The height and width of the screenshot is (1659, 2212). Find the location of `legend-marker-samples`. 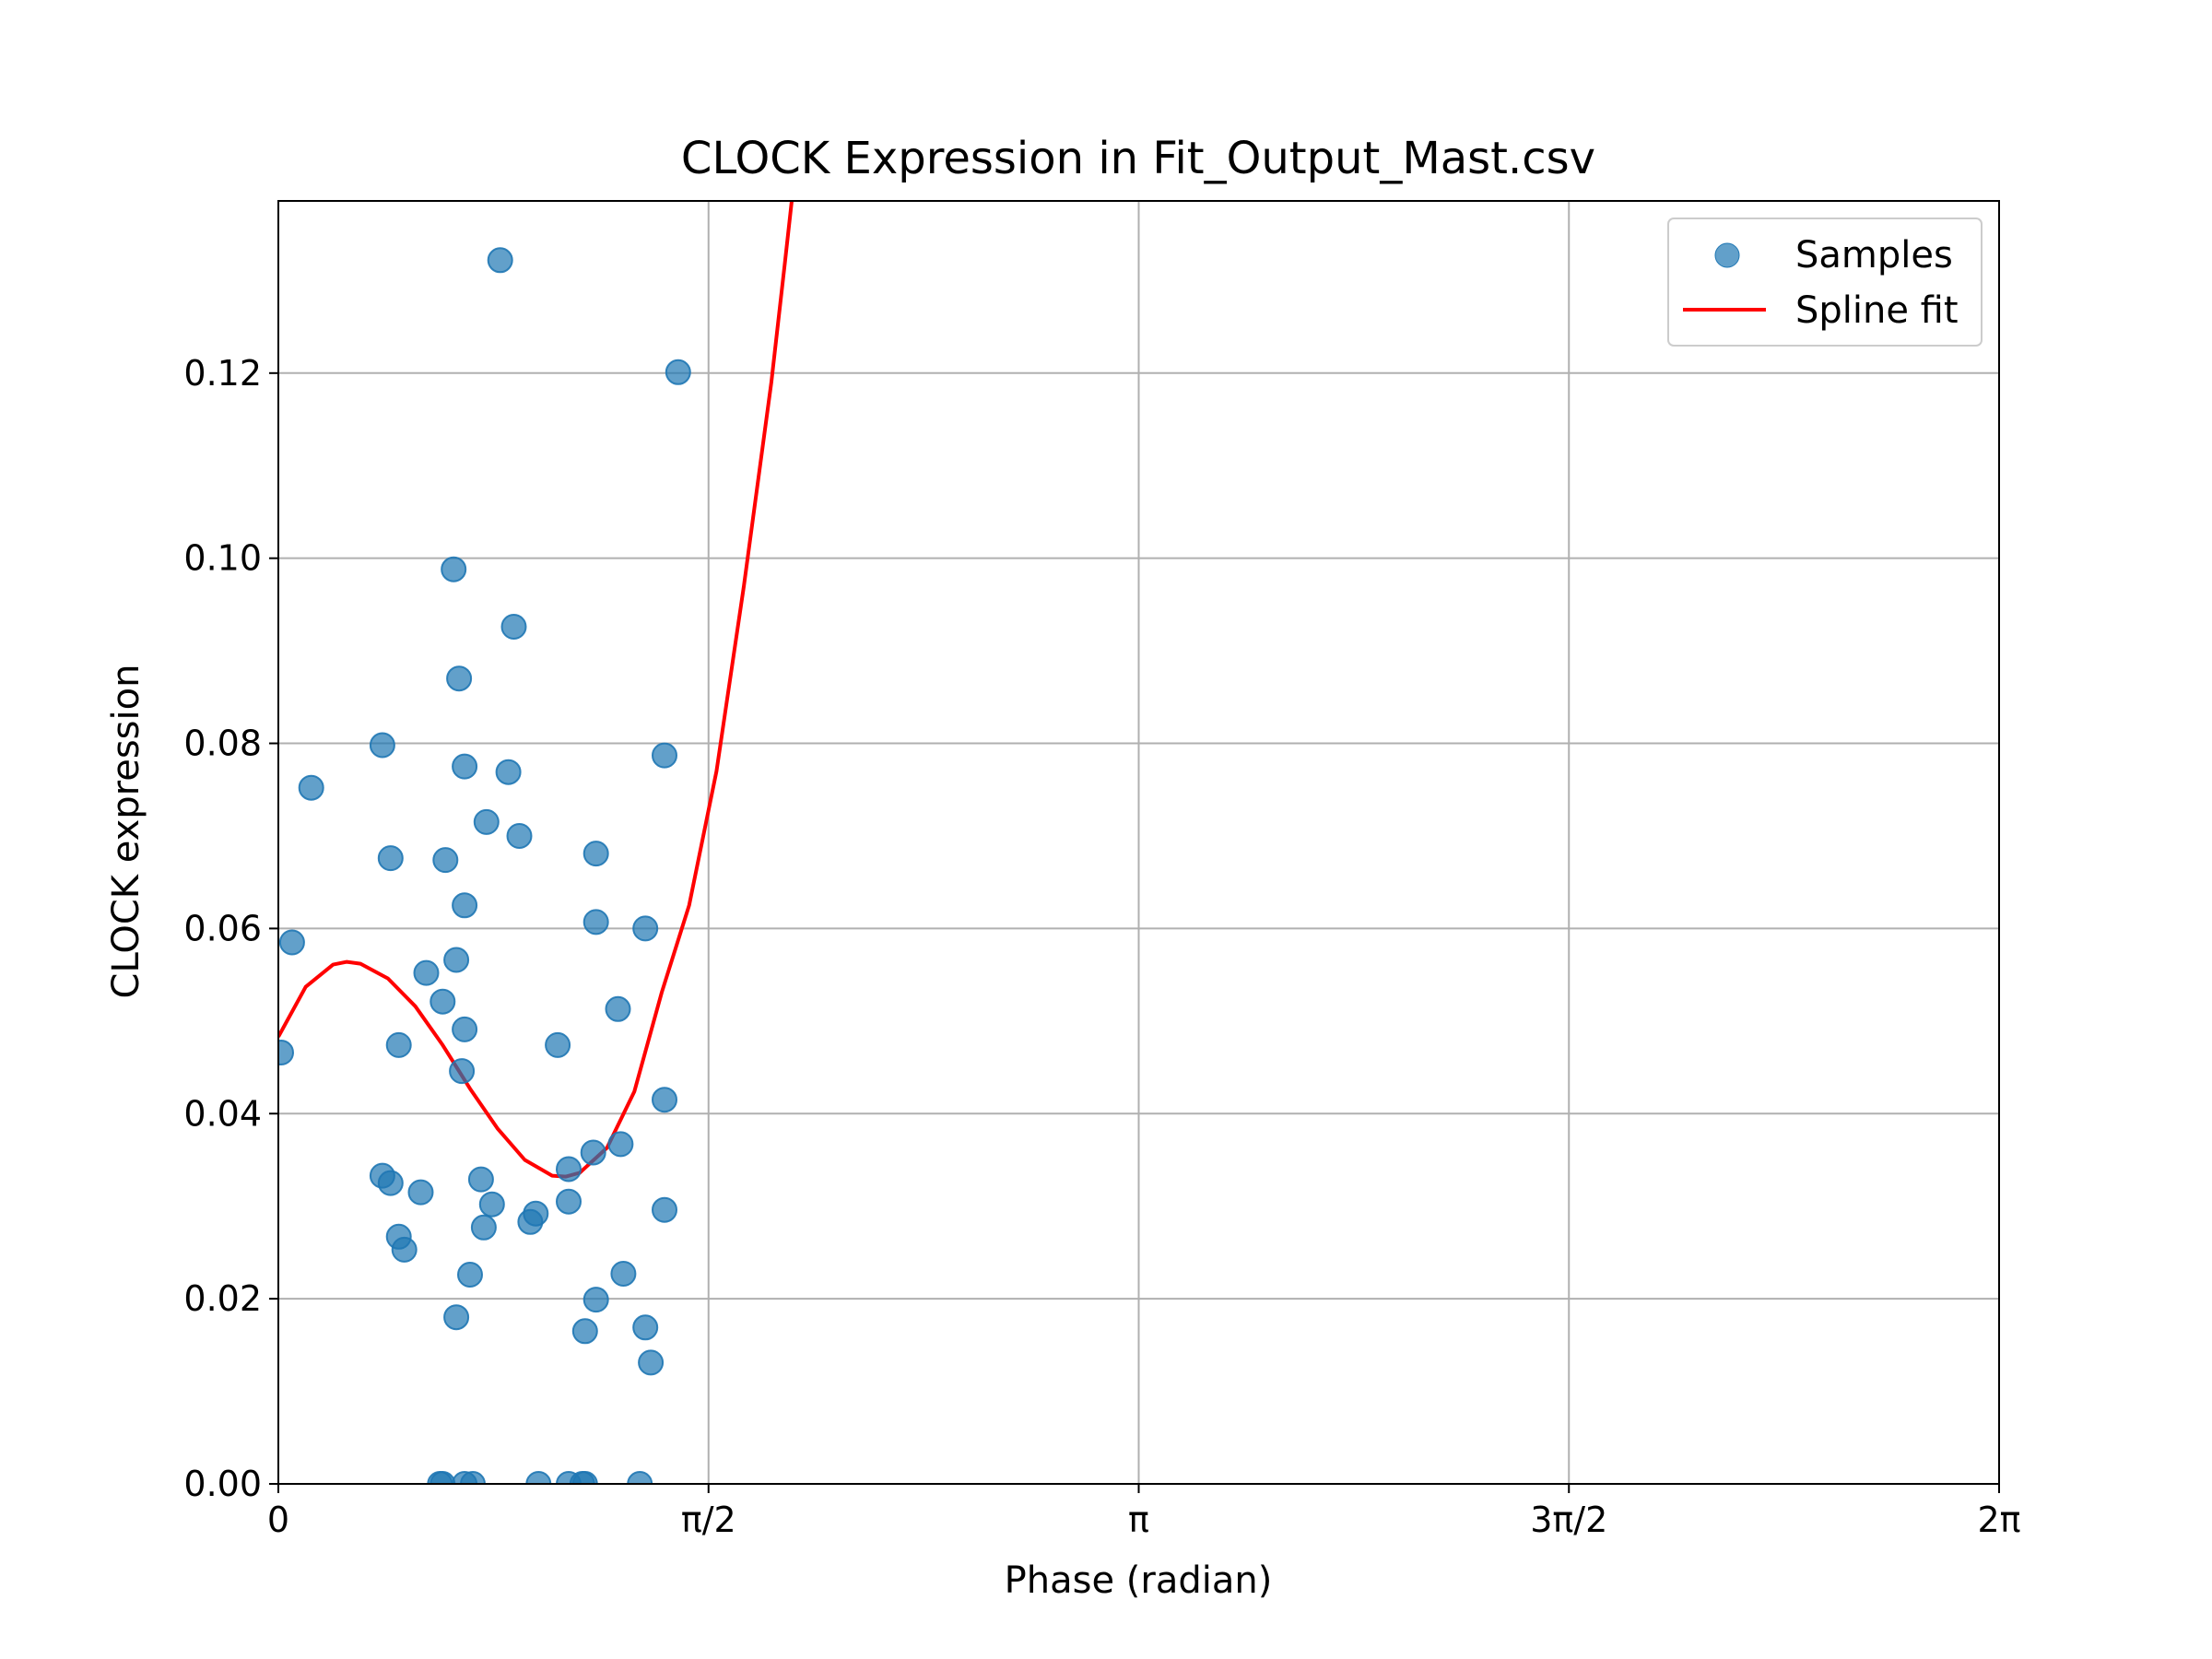

legend-marker-samples is located at coordinates (1727, 255).